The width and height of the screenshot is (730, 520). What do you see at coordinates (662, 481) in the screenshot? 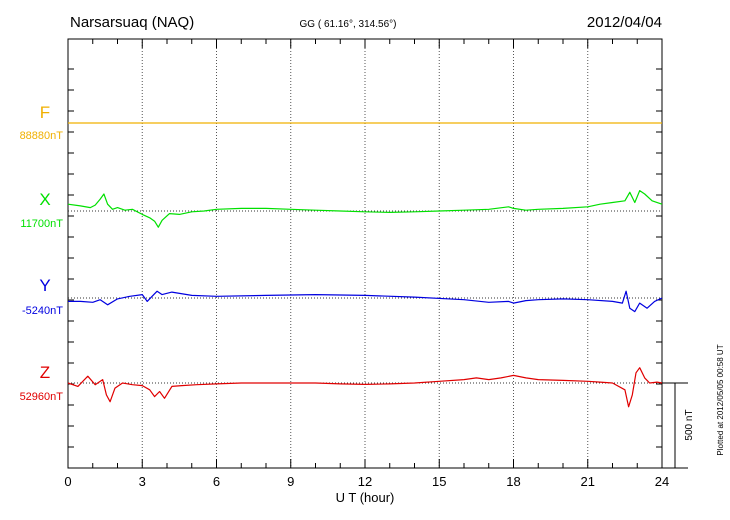
I see `x-tick-label-24: 24` at bounding box center [662, 481].